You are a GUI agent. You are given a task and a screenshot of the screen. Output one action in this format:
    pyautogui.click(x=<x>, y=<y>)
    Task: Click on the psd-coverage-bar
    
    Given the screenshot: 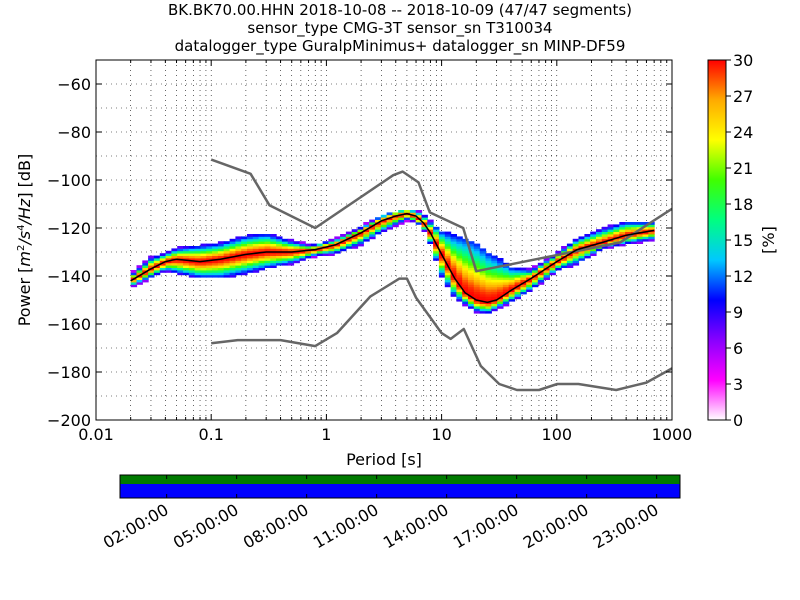 What is the action you would take?
    pyautogui.click(x=400, y=491)
    